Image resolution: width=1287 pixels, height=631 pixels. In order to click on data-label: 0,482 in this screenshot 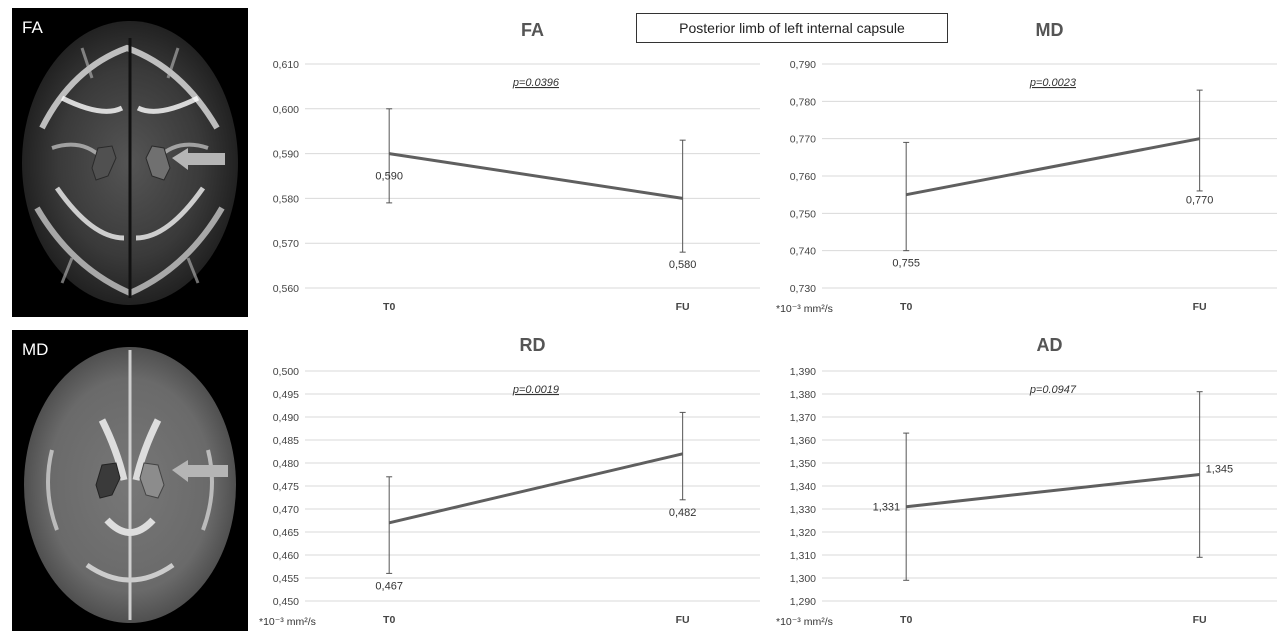, I will do `click(683, 513)`.